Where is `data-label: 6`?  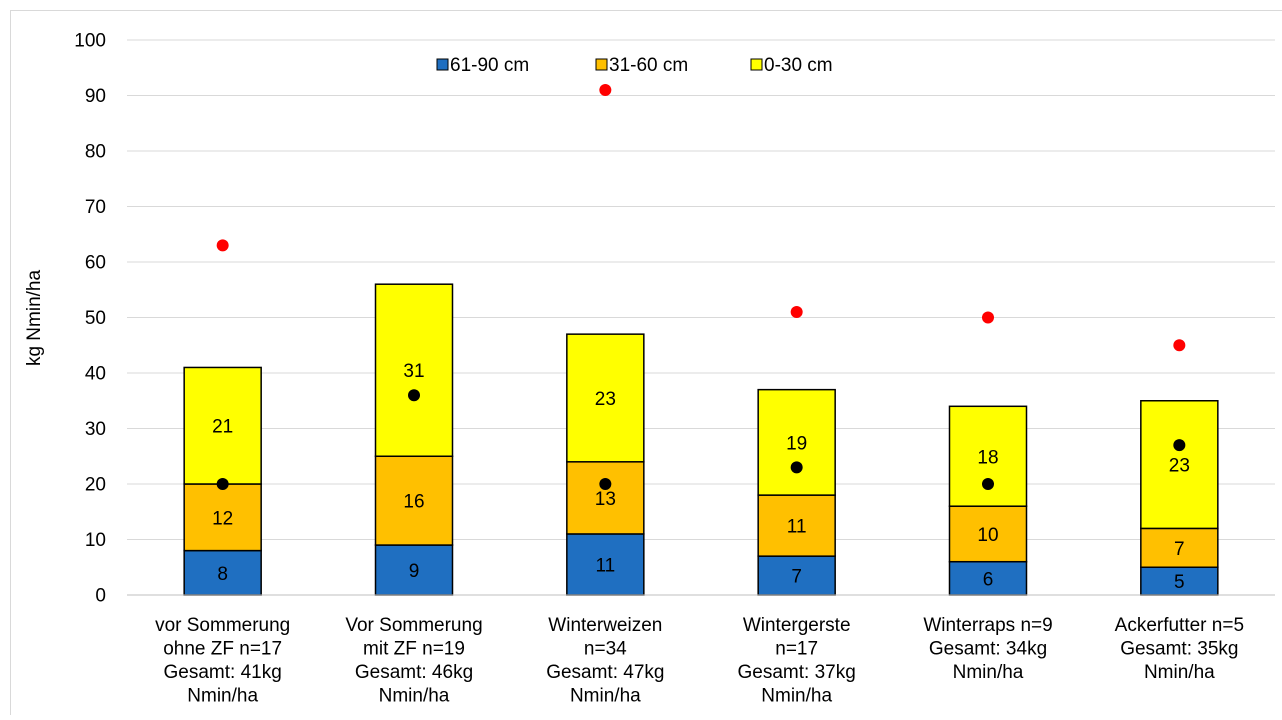
data-label: 6 is located at coordinates (988, 579).